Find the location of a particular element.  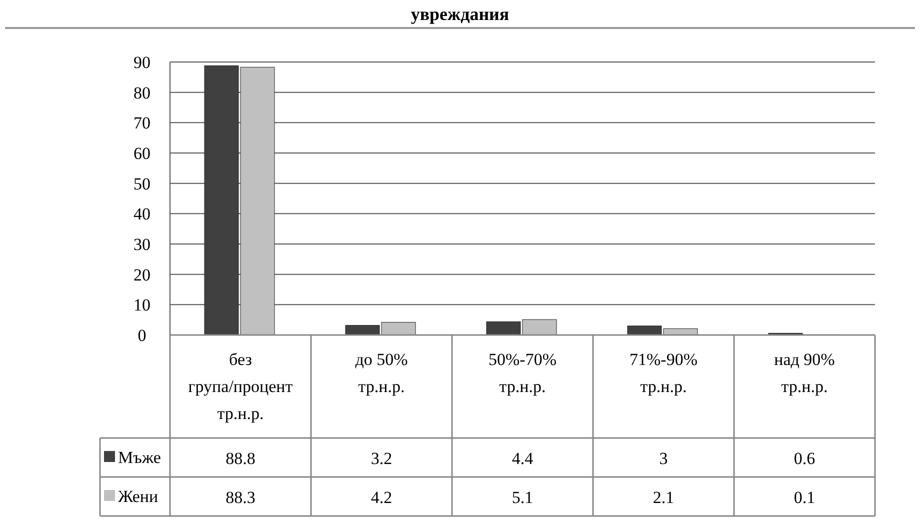

y-tick-label: 0 is located at coordinates (142, 335).